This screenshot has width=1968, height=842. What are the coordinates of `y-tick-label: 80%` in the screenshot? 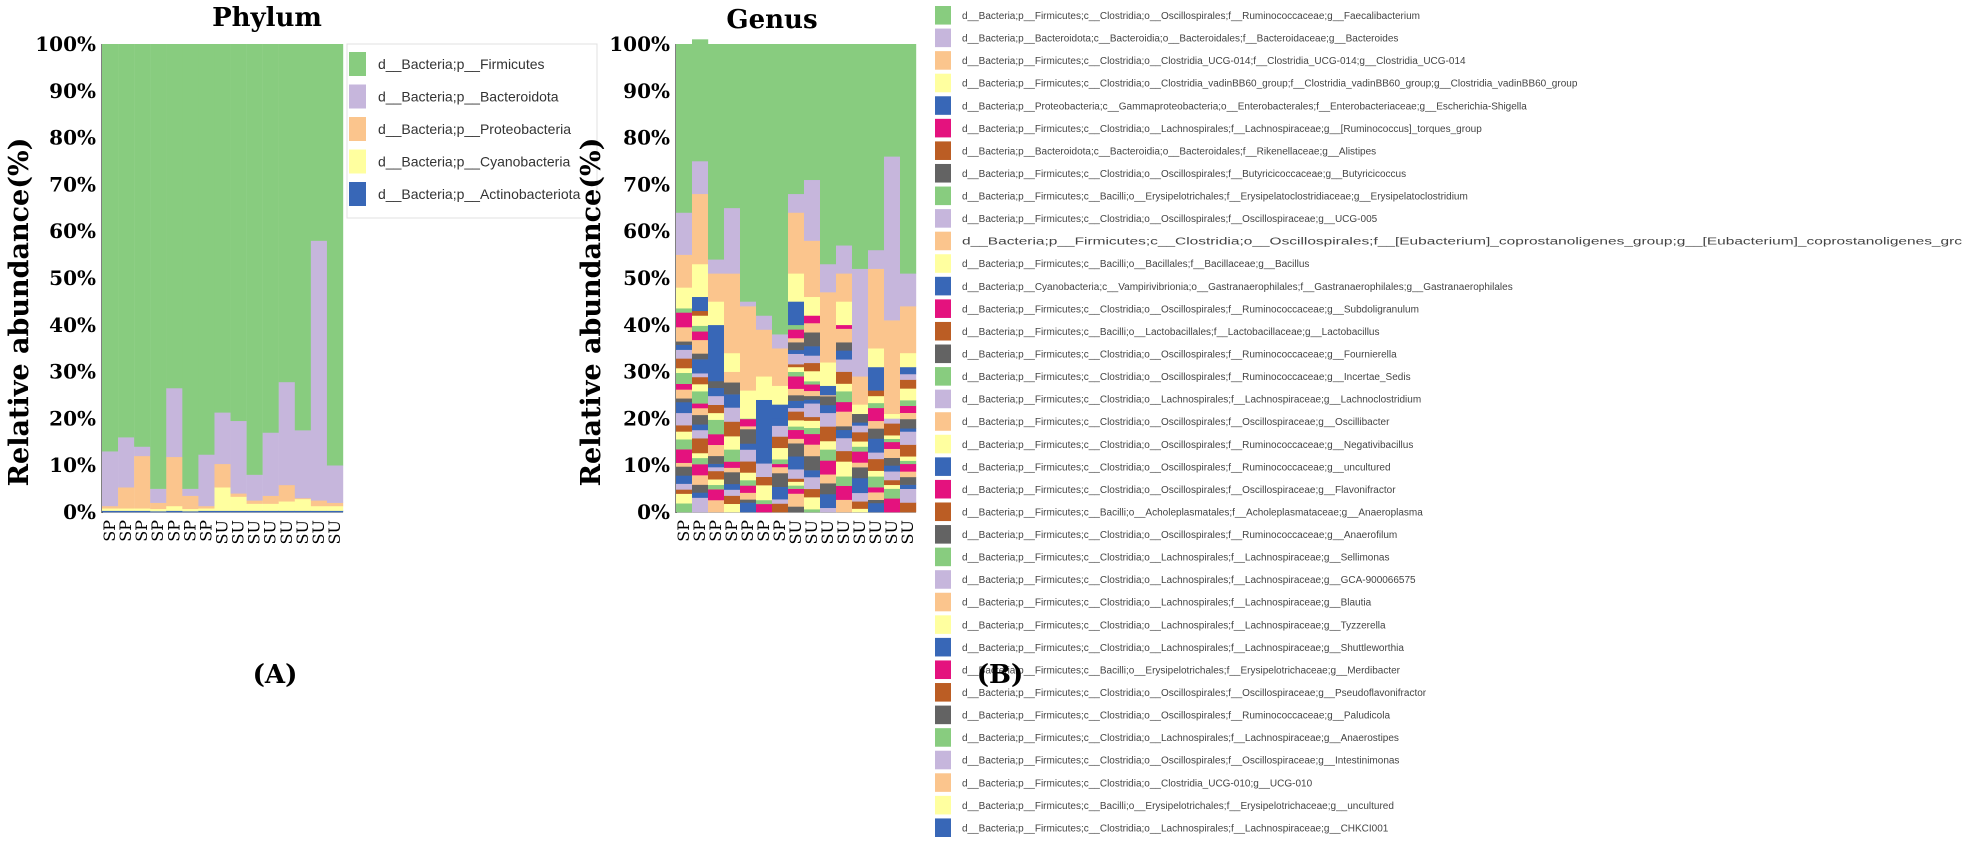 It's located at (646, 138).